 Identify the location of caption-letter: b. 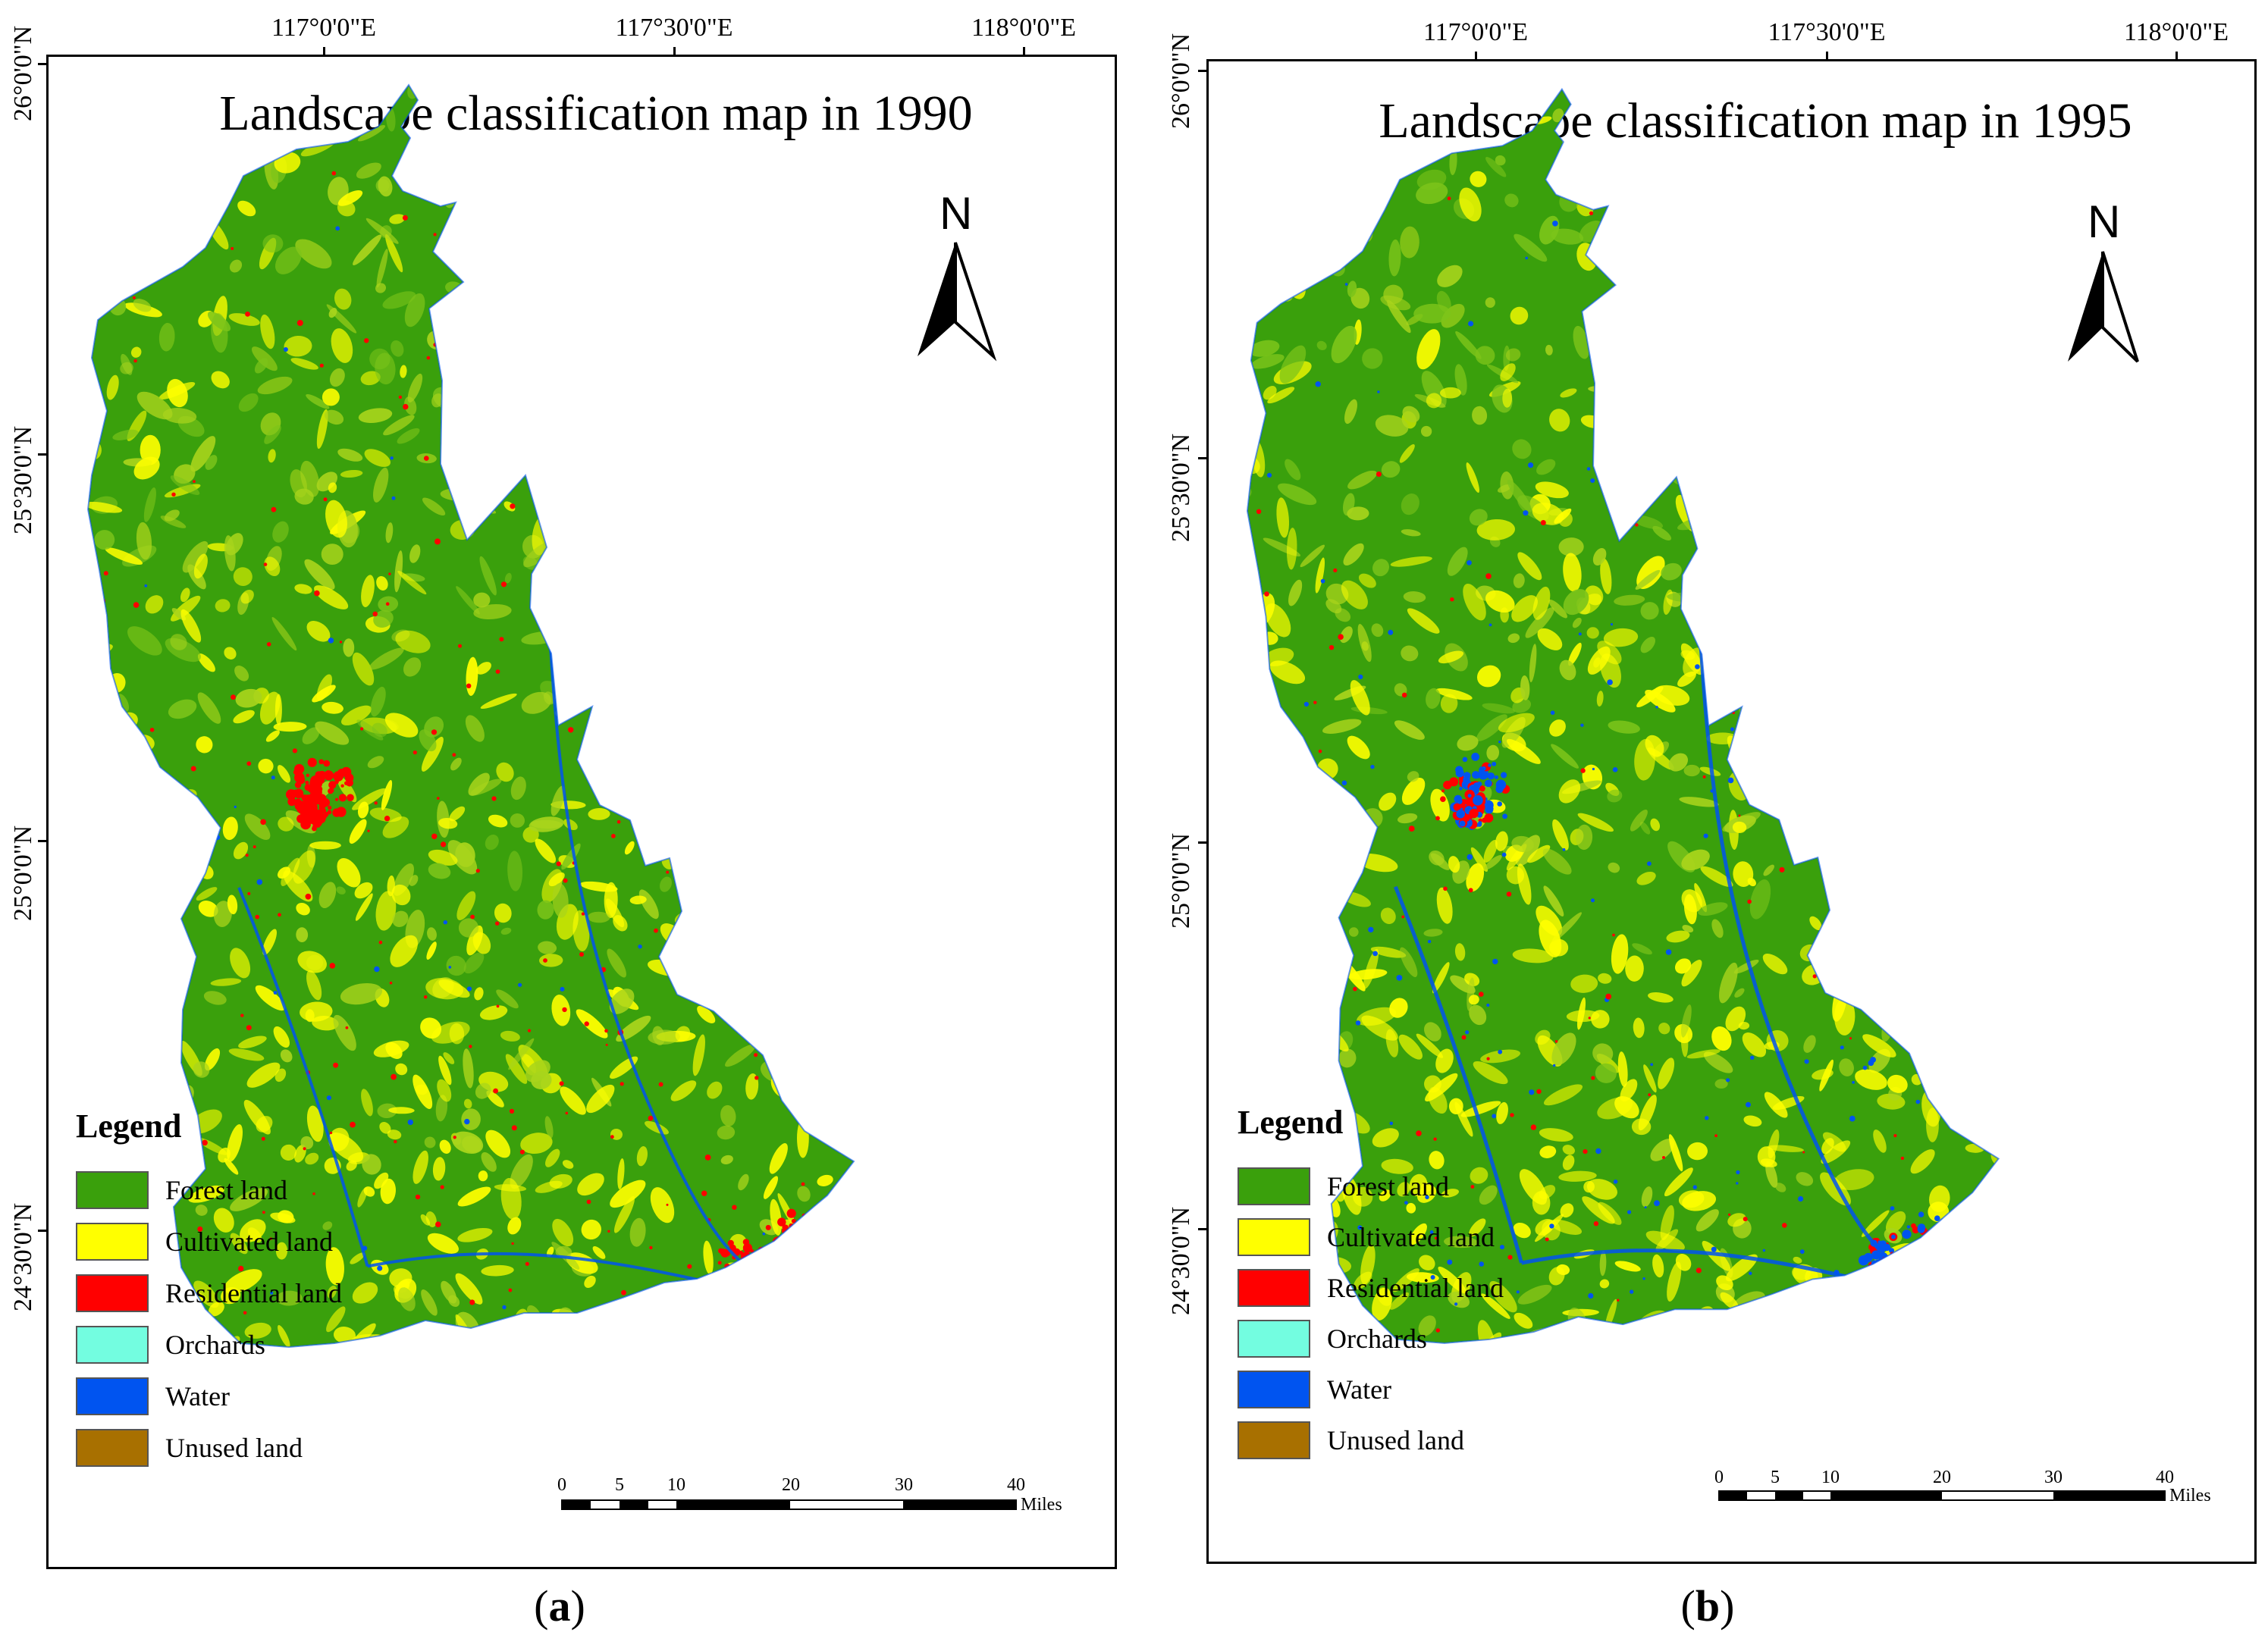
(1708, 1606).